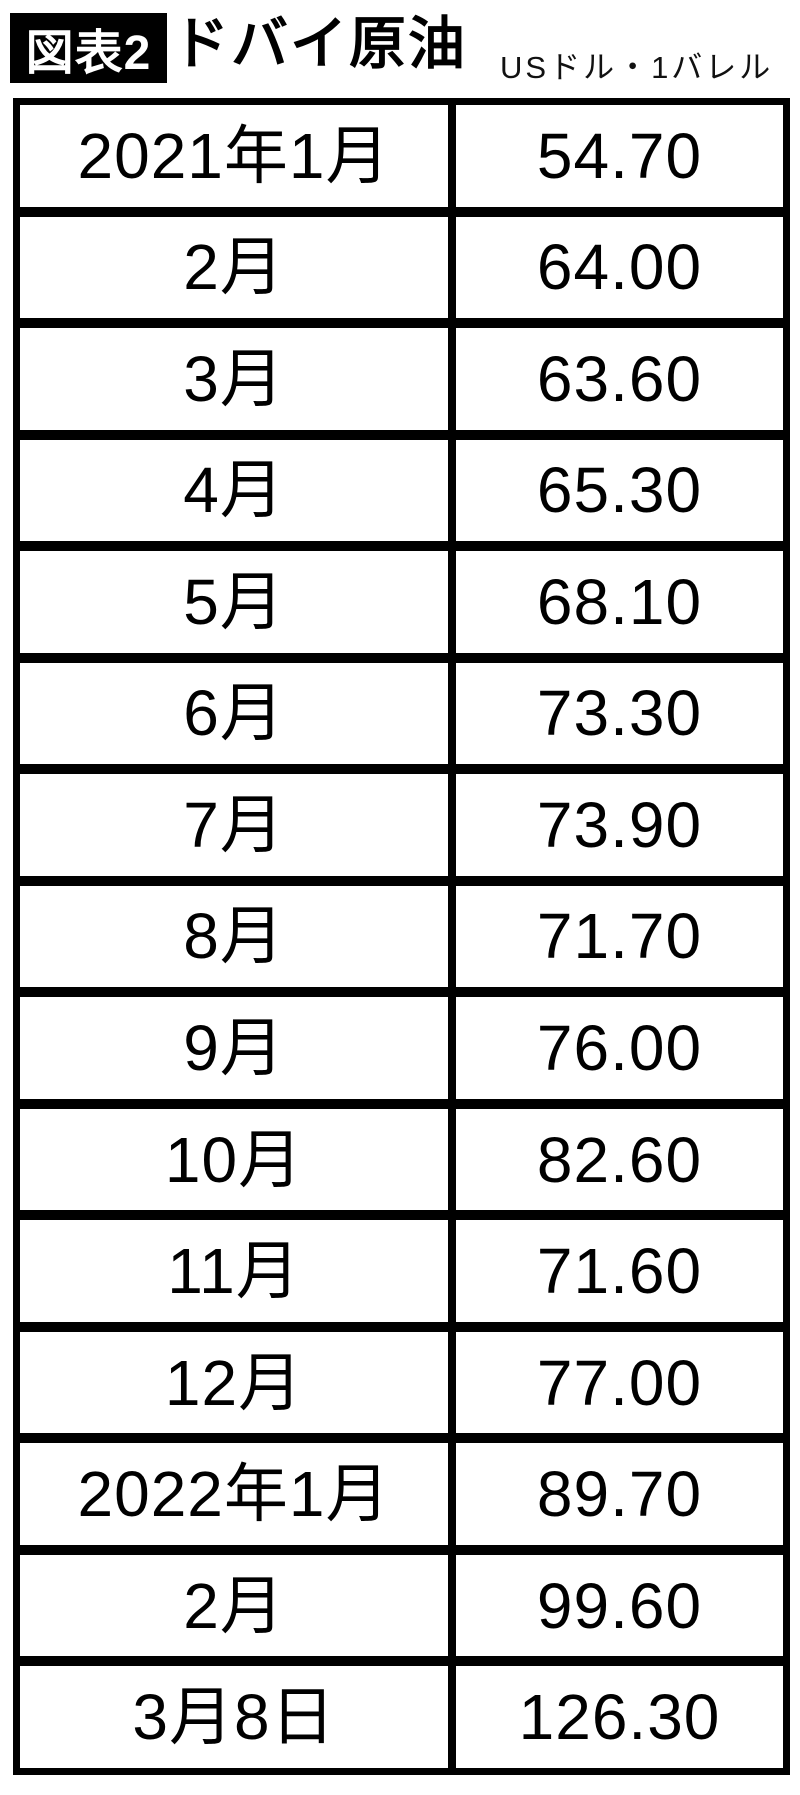 This screenshot has width=800, height=1795. I want to click on header: 図表2 ドバイ原油 USドル・1バレル, so click(400, 49).